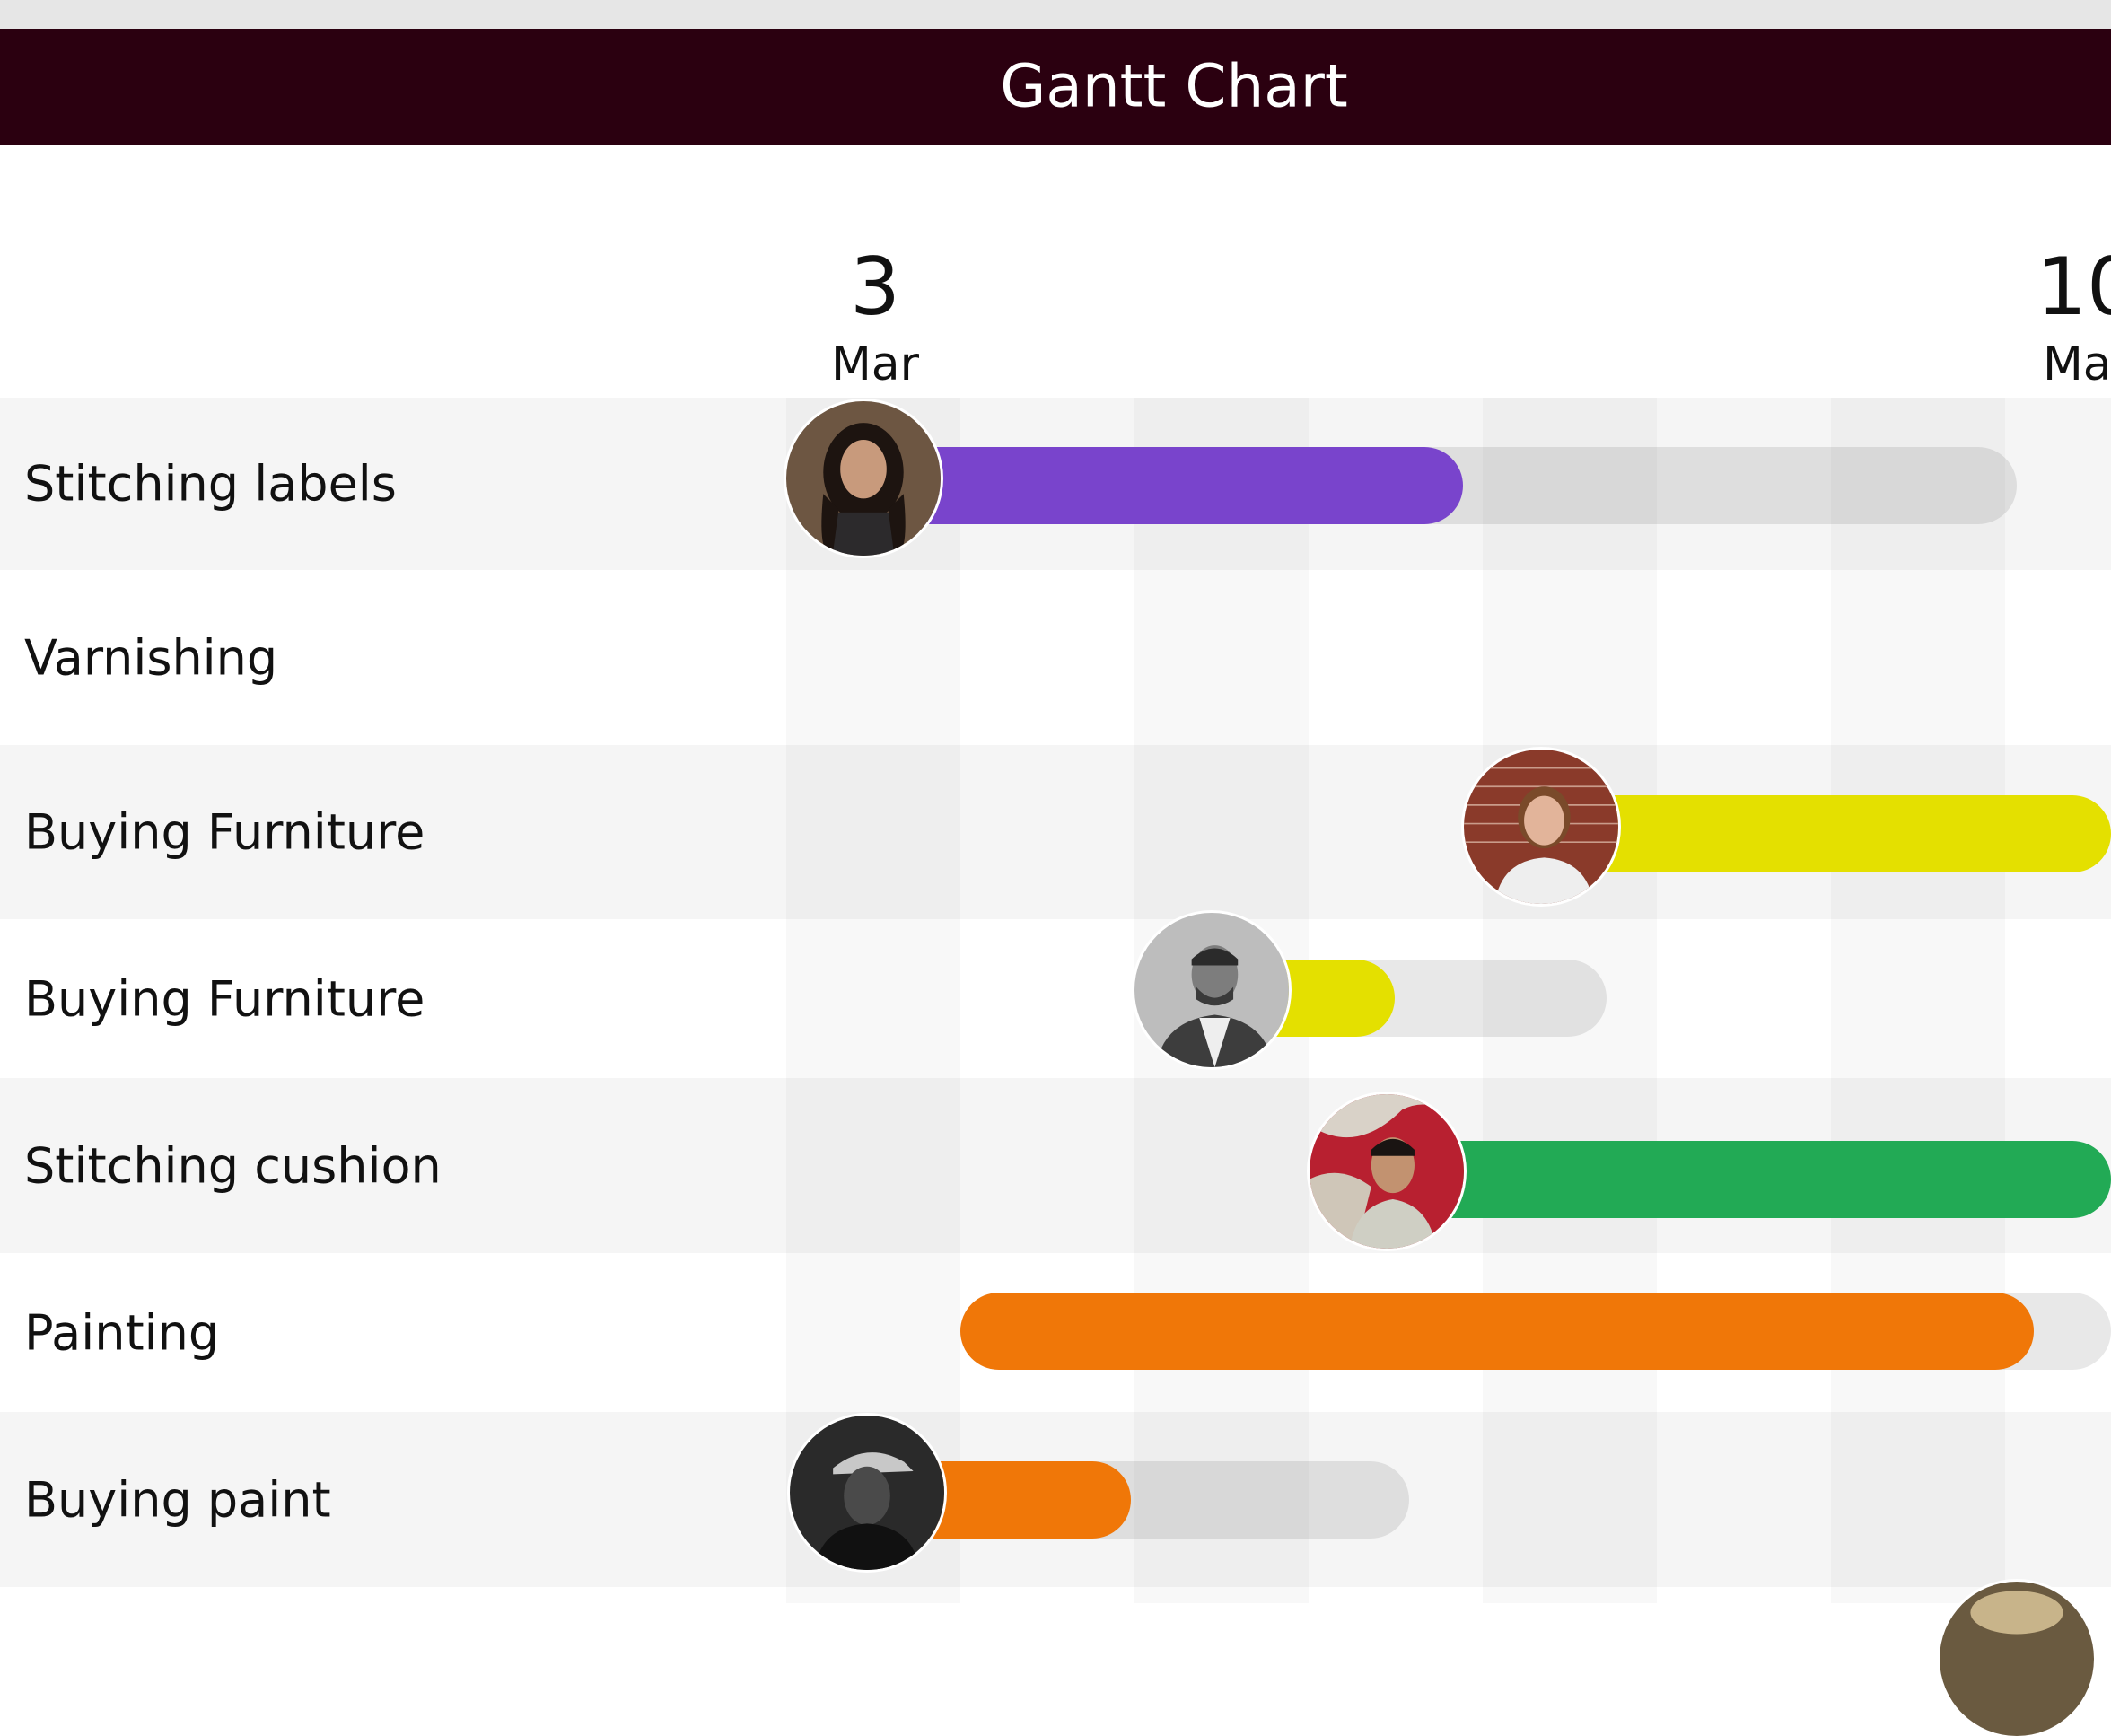 This screenshot has width=2111, height=1736. What do you see at coordinates (1211, 990) in the screenshot?
I see `man-grayscale-avatar` at bounding box center [1211, 990].